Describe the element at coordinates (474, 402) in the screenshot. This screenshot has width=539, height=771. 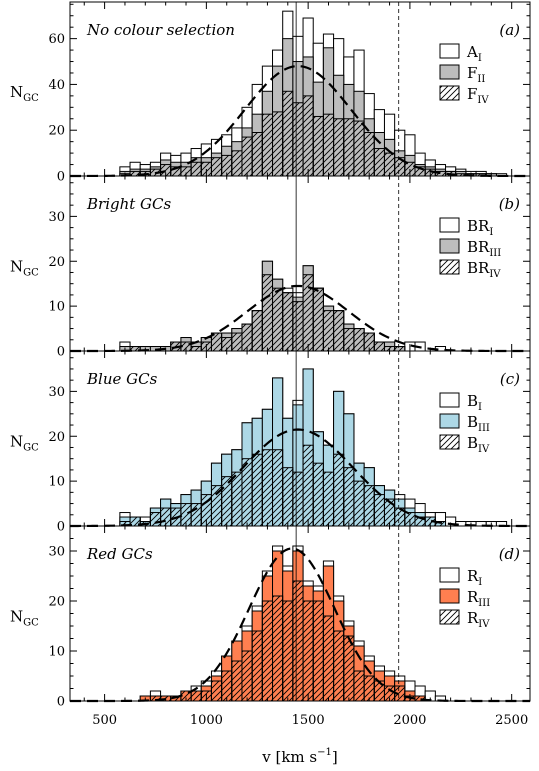
I see `legend-label-c-0: BI` at that location.